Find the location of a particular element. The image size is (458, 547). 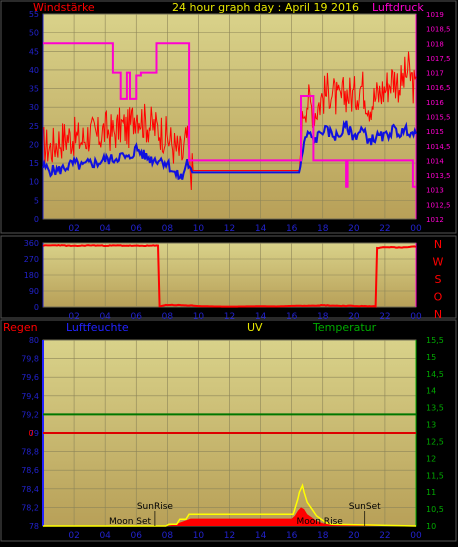

pressure-y-tick-label: 1013,5 is located at coordinates (438, 176).